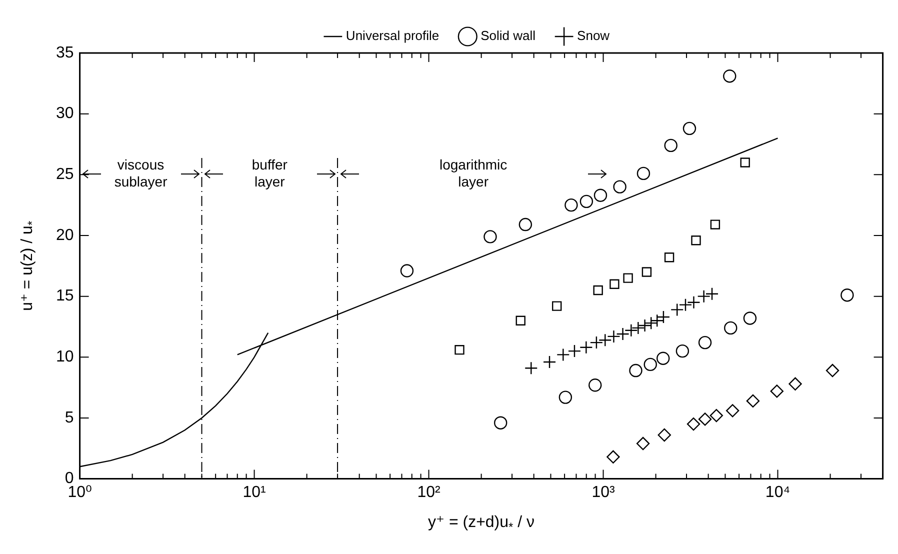 The height and width of the screenshot is (554, 898). What do you see at coordinates (65, 175) in the screenshot?
I see `y-tick-label: 25` at bounding box center [65, 175].